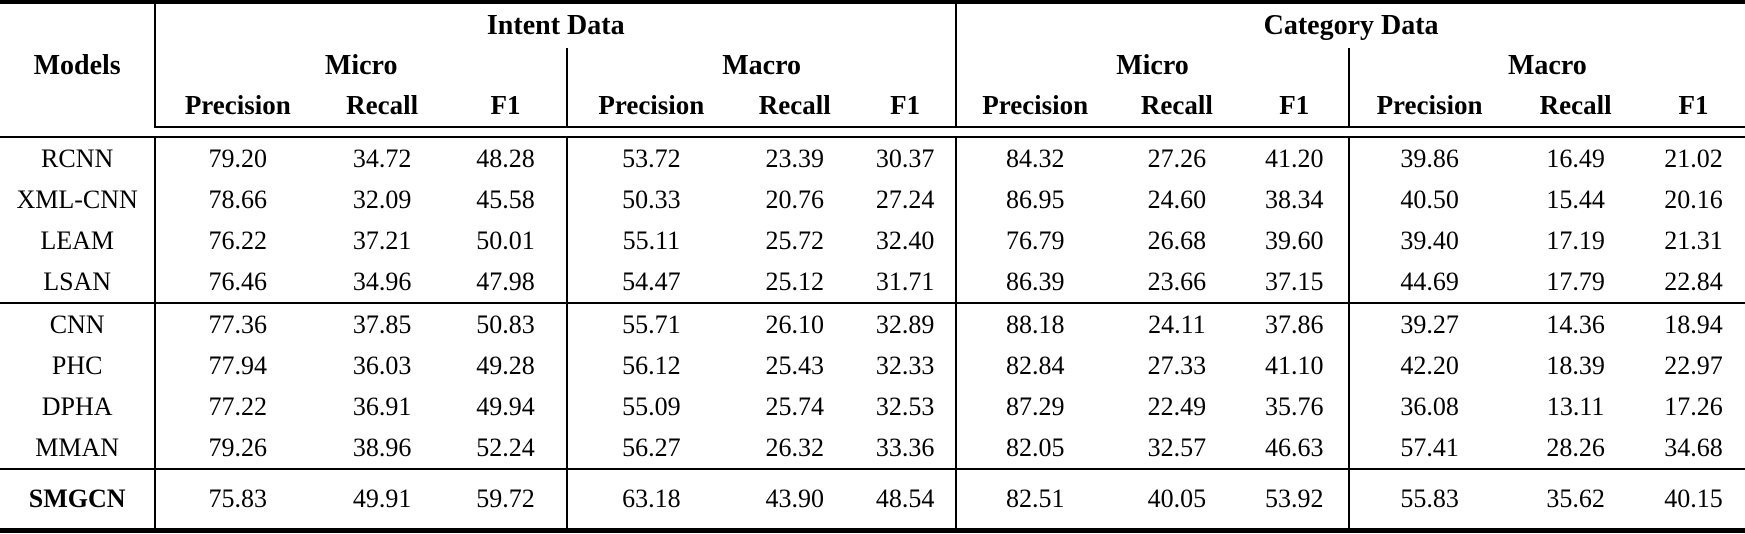 This screenshot has width=1745, height=534. Describe the element at coordinates (505, 365) in the screenshot. I see `value-cell: 49.28` at that location.